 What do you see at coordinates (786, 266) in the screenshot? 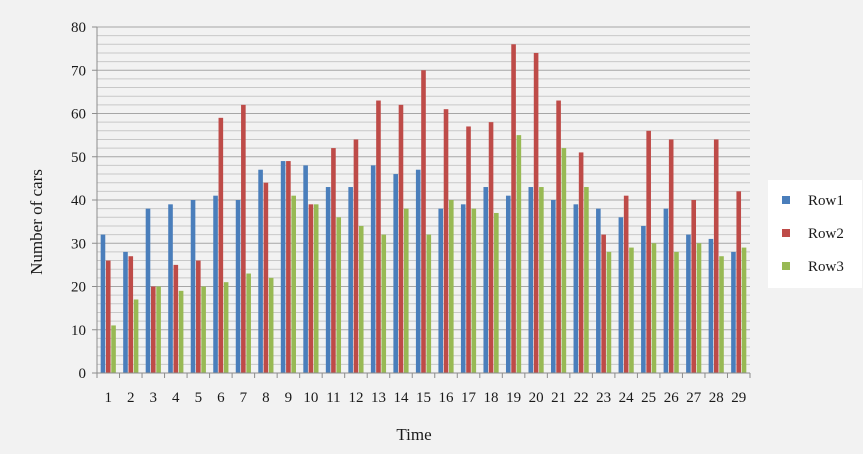
I see `legend-swatch-row3` at bounding box center [786, 266].